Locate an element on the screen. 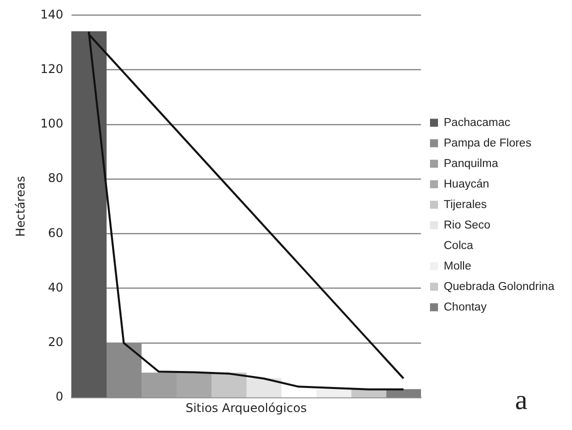 The image size is (572, 430). text: Colca is located at coordinates (459, 246).